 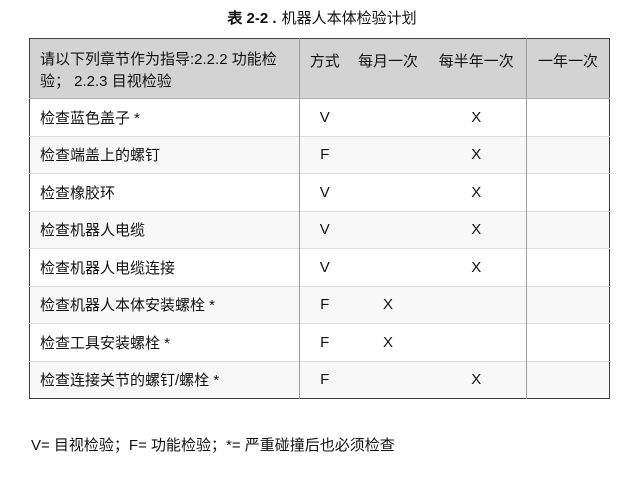 I want to click on table-row: 检查端盖上的螺钉 F X, so click(x=319, y=154).